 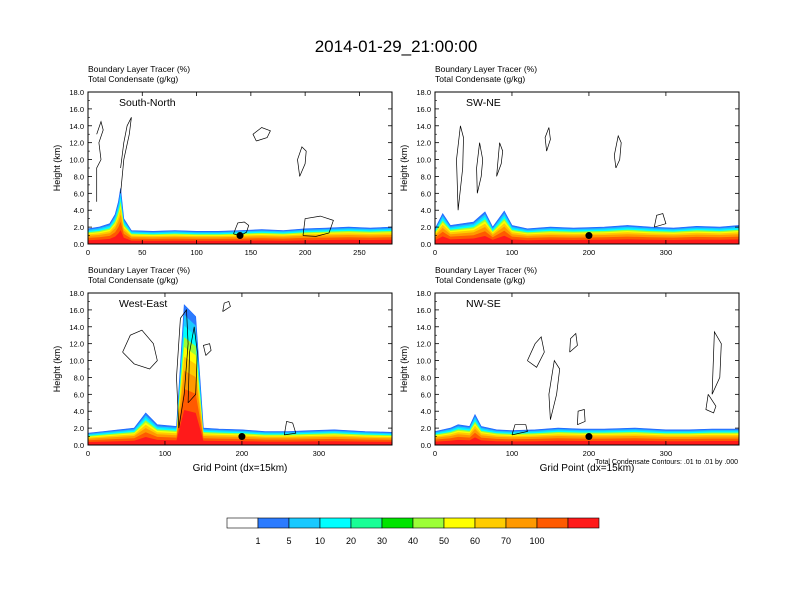 What do you see at coordinates (483, 103) in the screenshot?
I see `panel-label: SW-NE` at bounding box center [483, 103].